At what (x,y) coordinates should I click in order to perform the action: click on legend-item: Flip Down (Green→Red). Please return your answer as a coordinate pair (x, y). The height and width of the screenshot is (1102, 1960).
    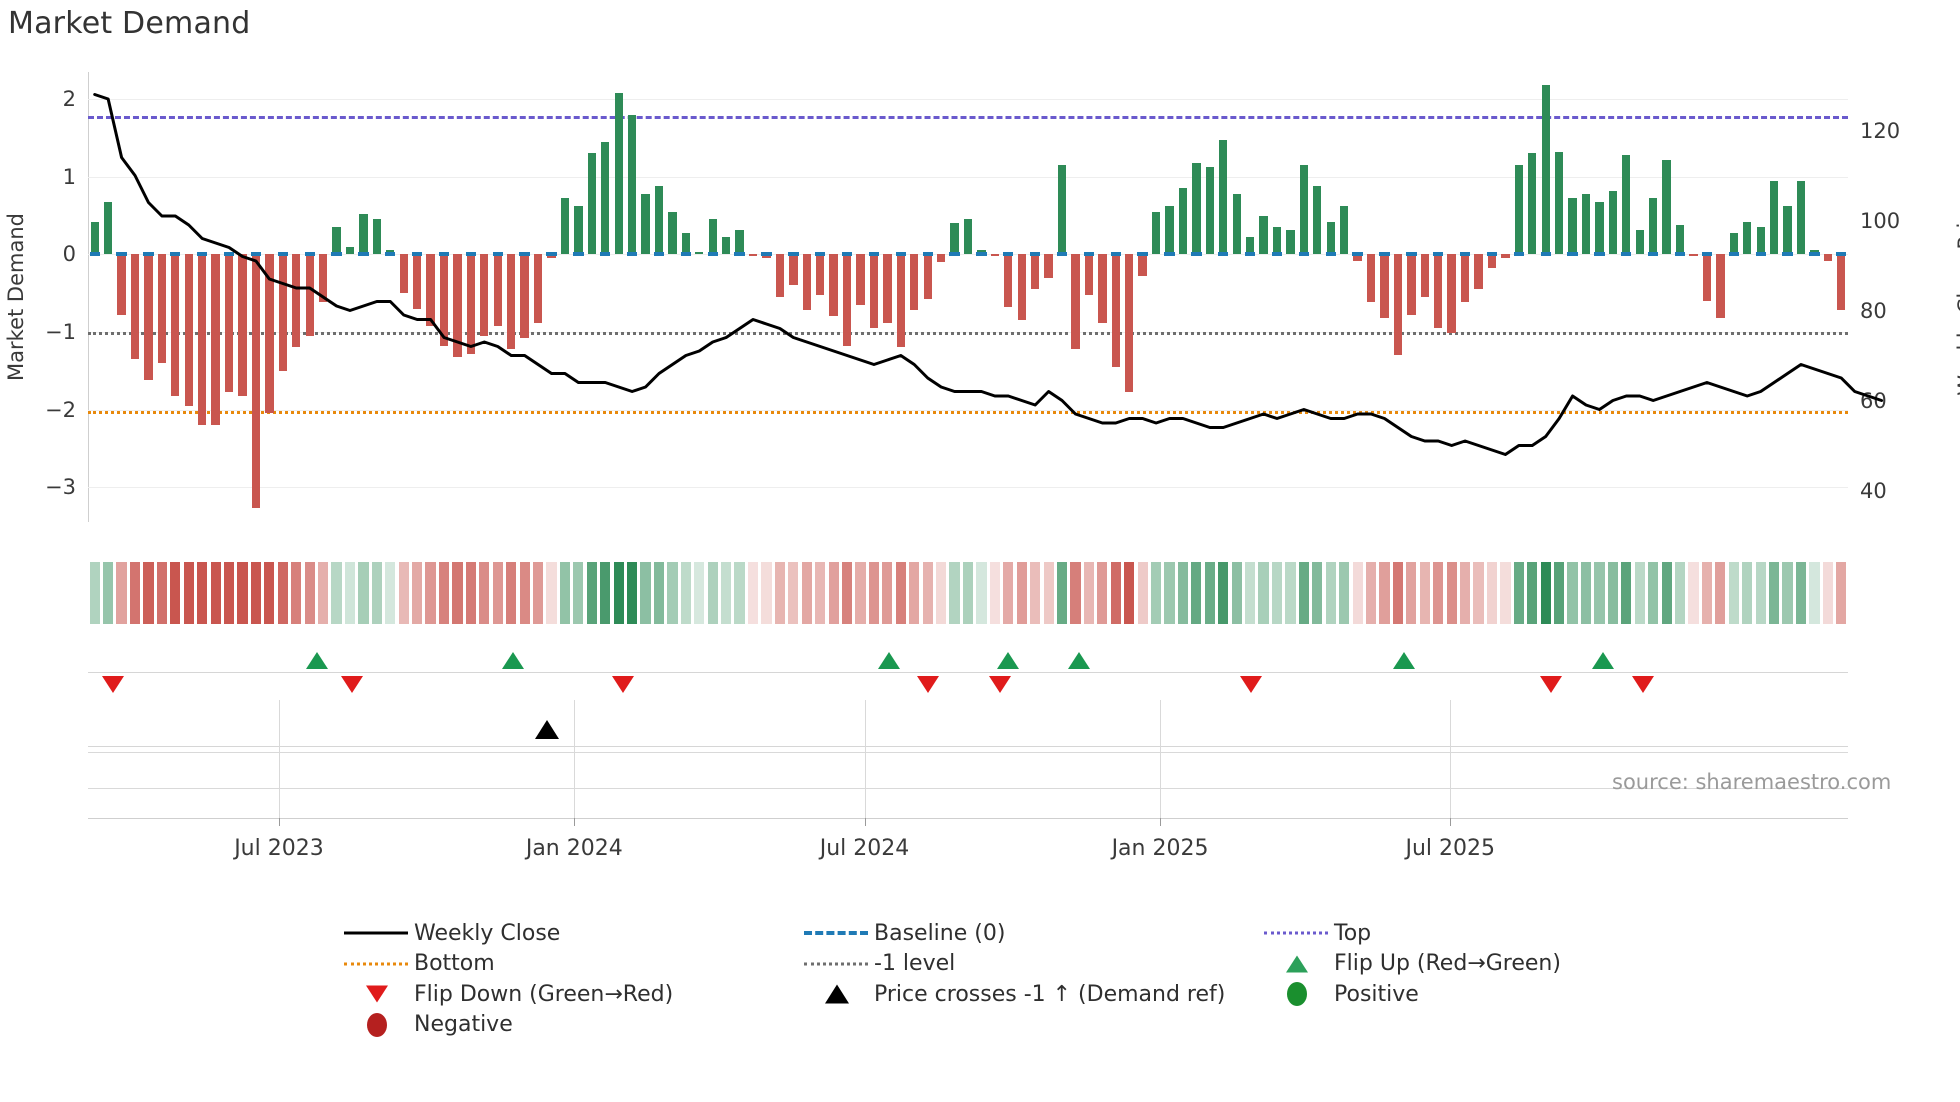
    Looking at the image, I should click on (506, 994).